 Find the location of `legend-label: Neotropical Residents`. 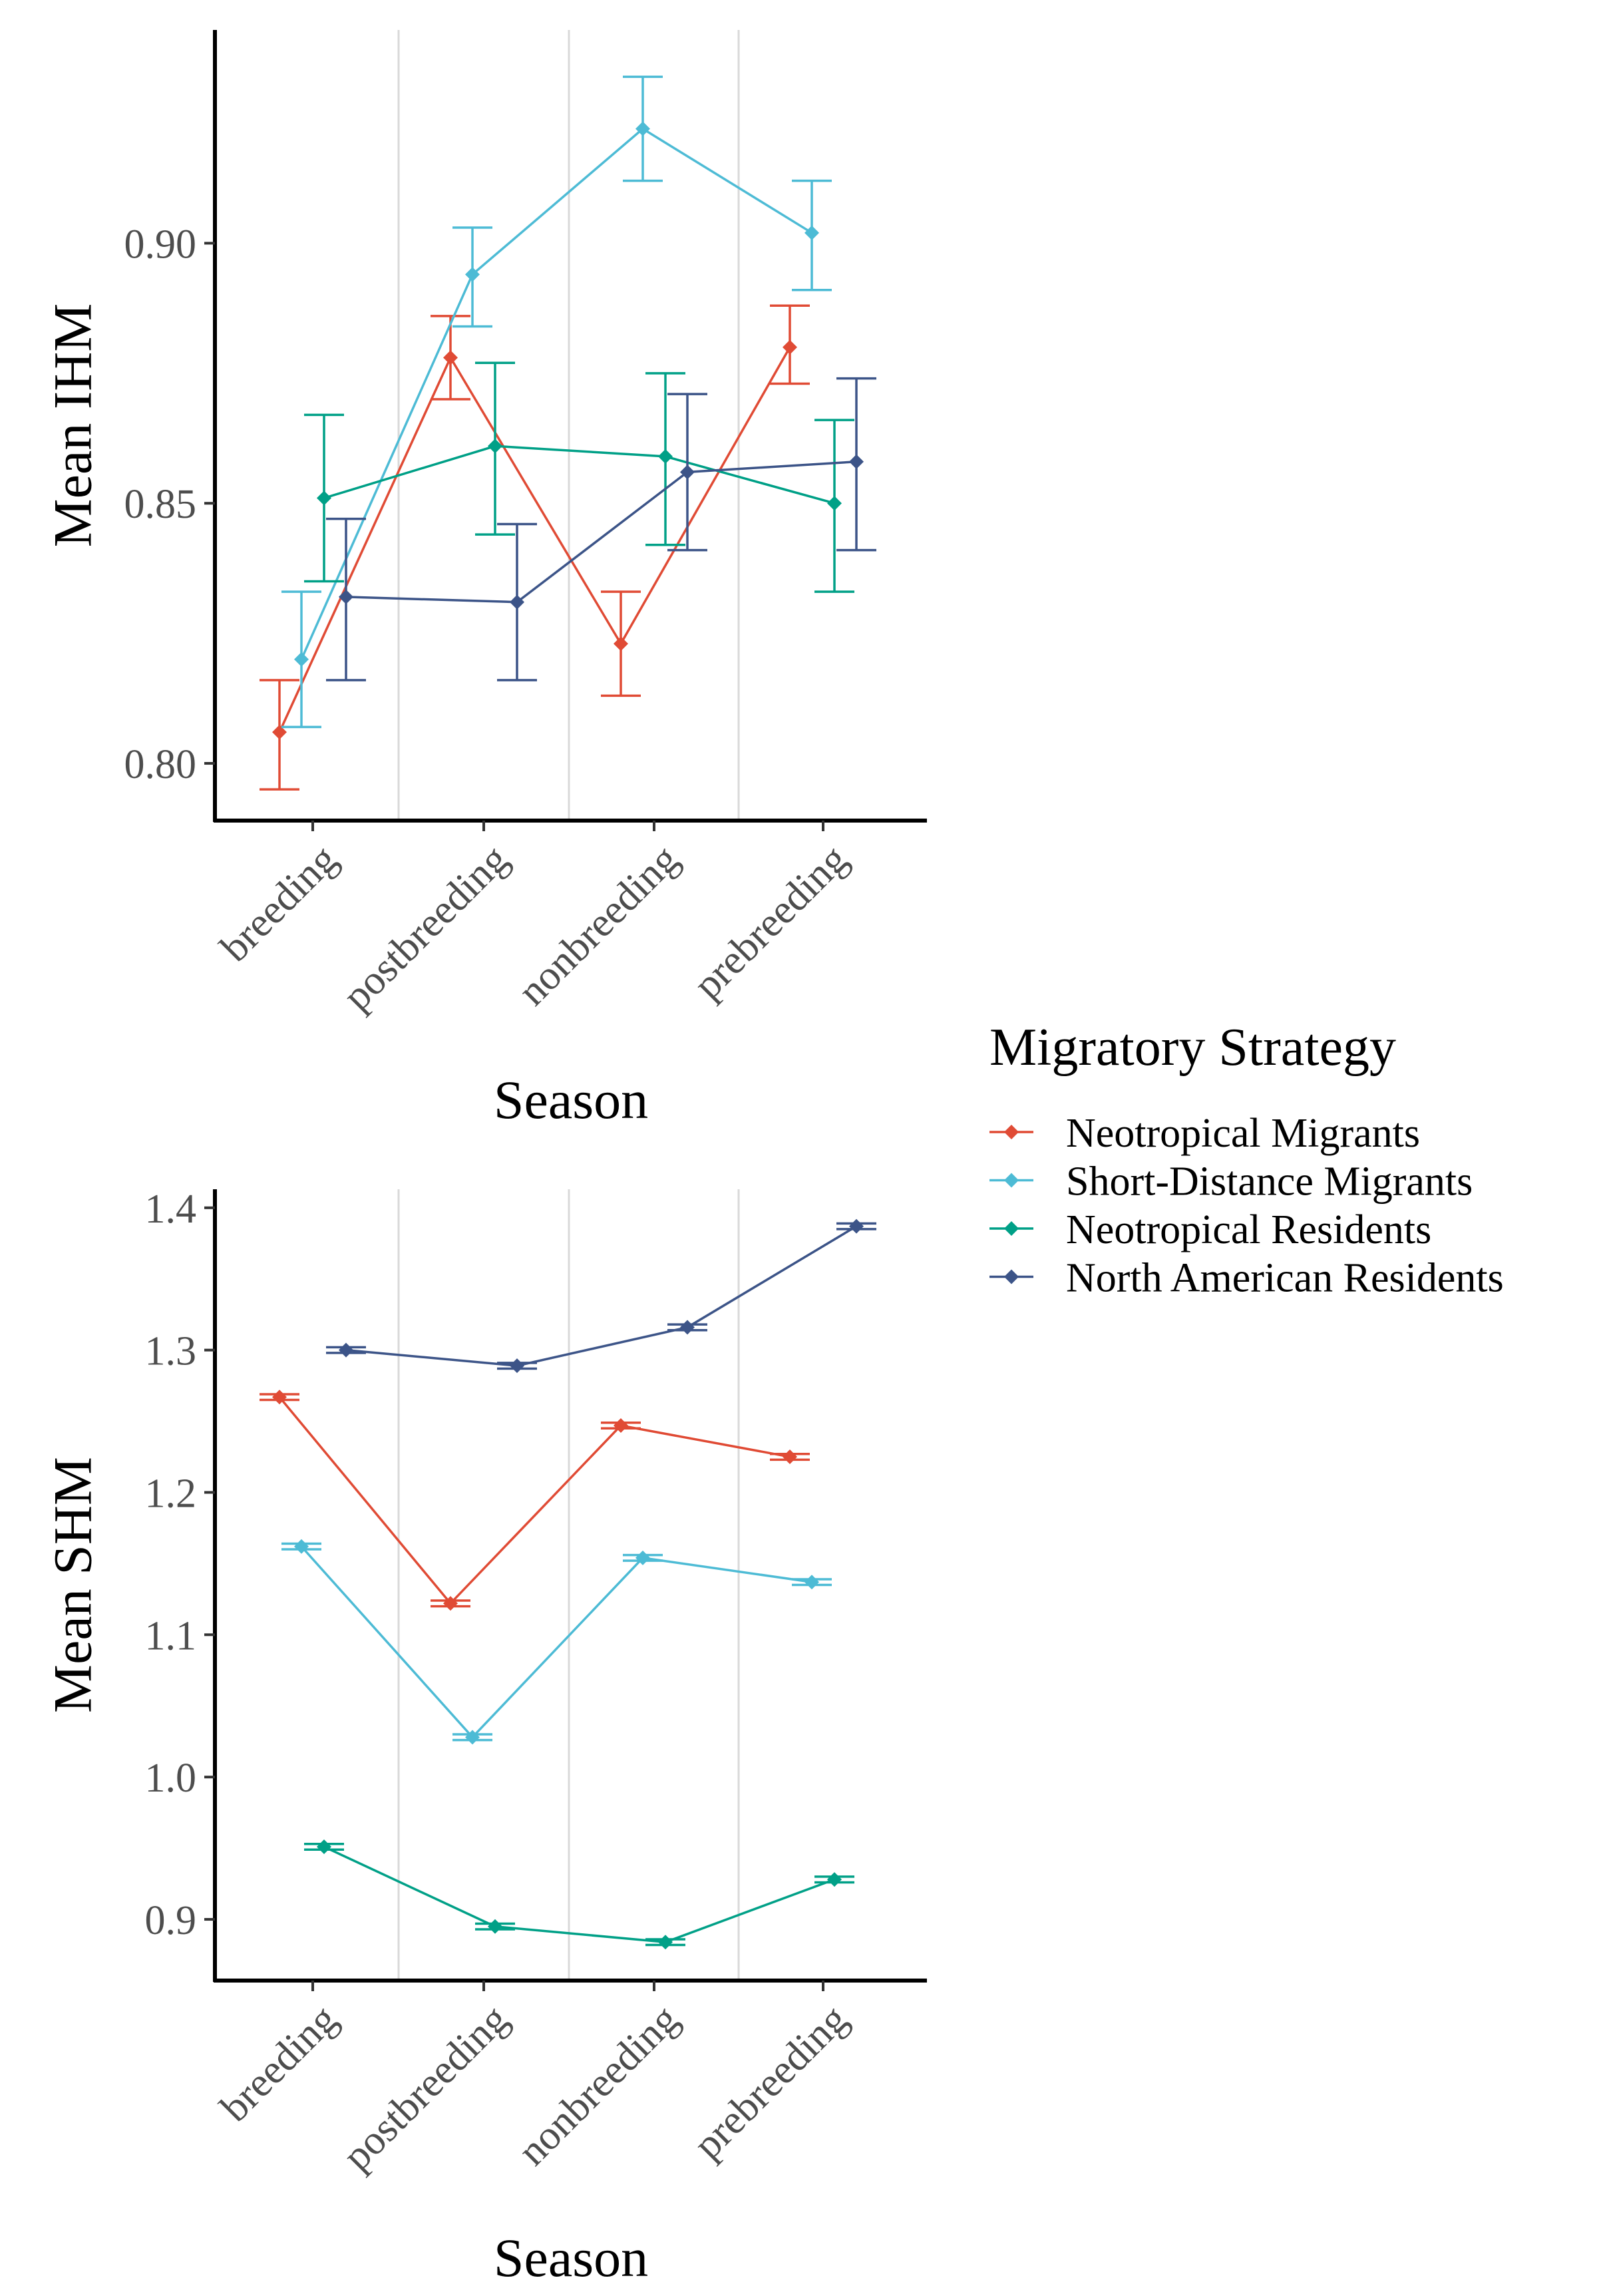

legend-label: Neotropical Residents is located at coordinates (1248, 1229).